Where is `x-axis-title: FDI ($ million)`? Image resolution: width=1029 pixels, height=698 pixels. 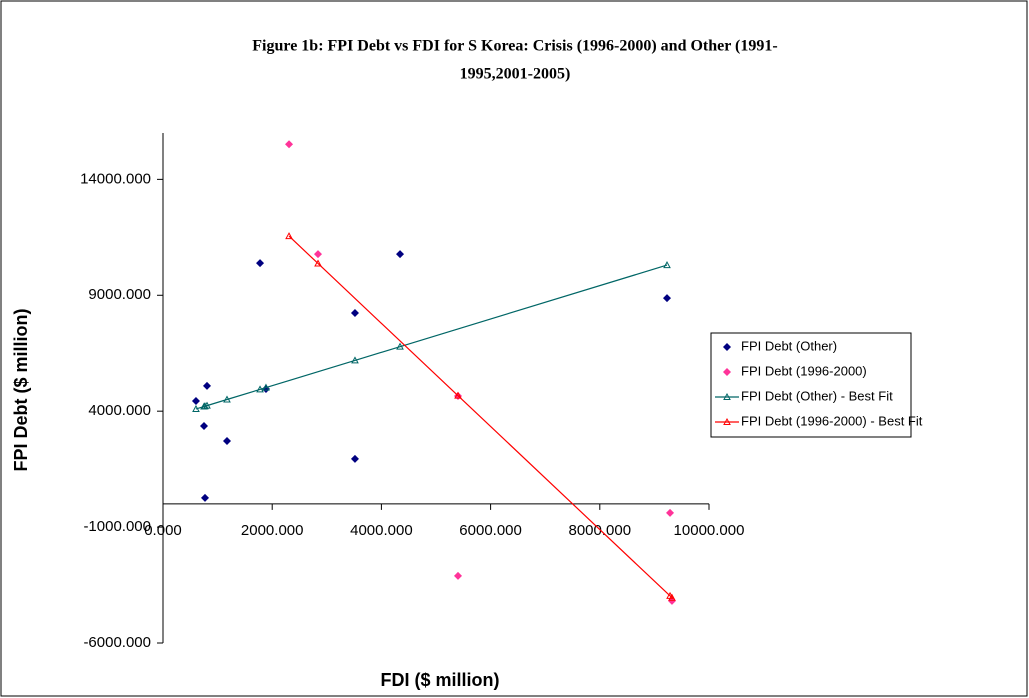
x-axis-title: FDI ($ million) is located at coordinates (440, 680).